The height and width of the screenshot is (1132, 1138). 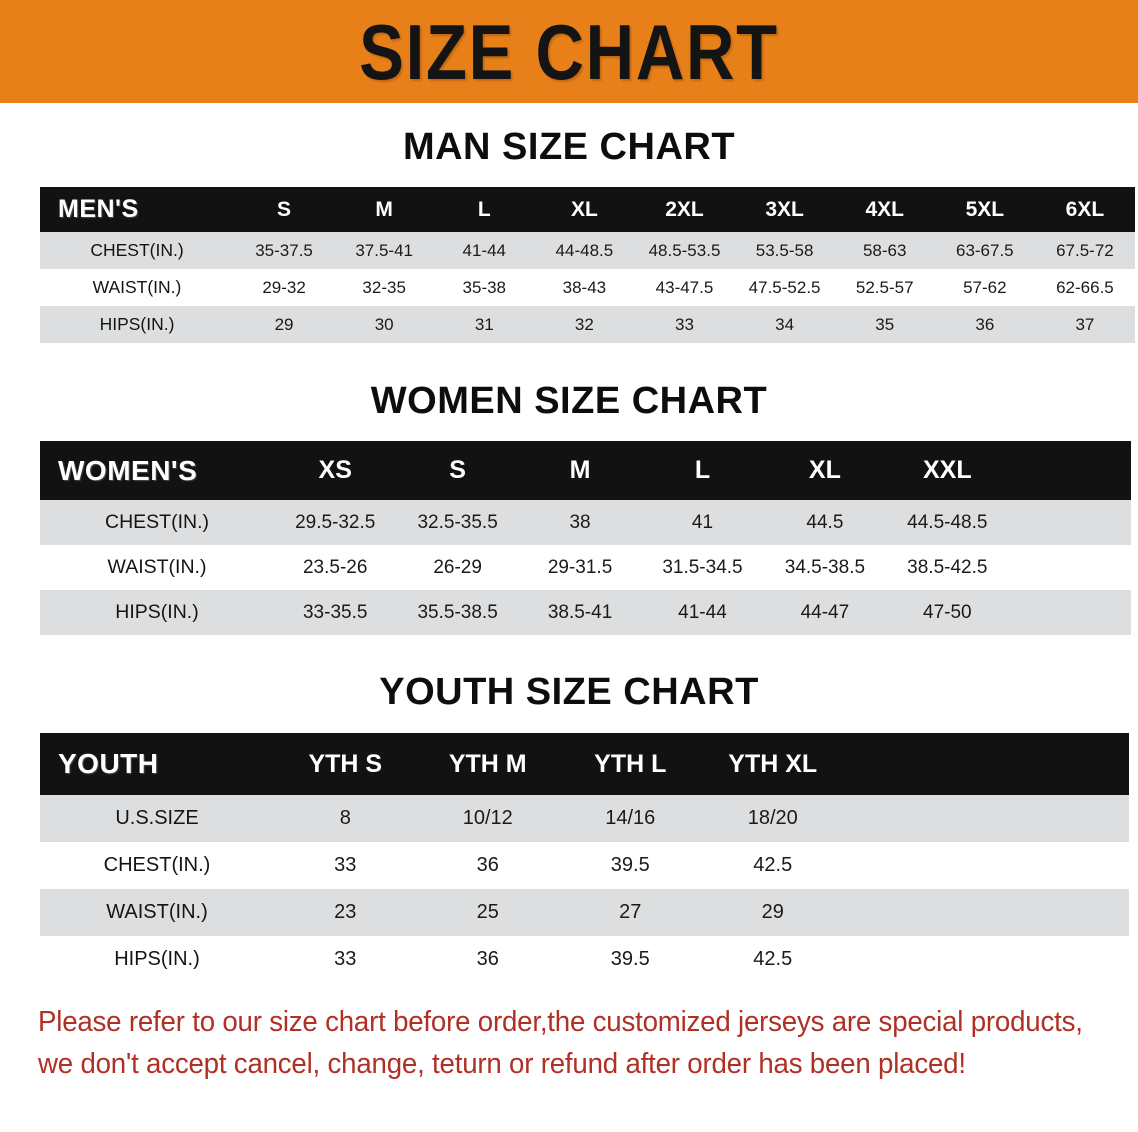 I want to click on youth-header-label: YOUTH, so click(x=157, y=764).